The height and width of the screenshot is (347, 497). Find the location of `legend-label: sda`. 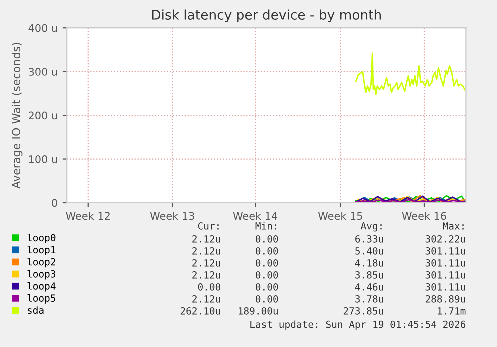

legend-label: sda is located at coordinates (36, 310).